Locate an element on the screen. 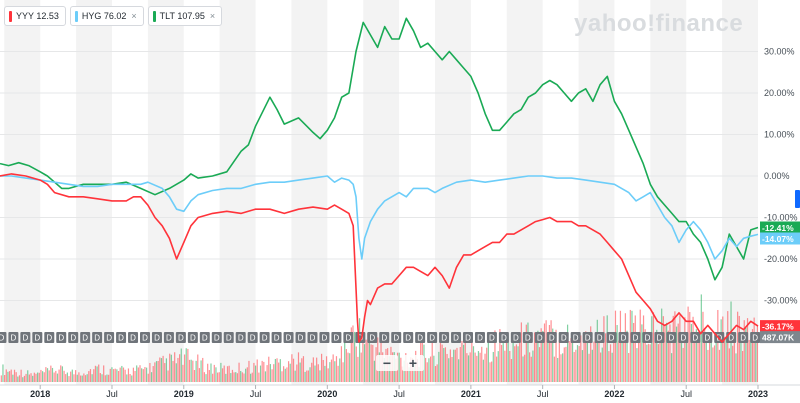  zoom-in-button: + is located at coordinates (413, 363).